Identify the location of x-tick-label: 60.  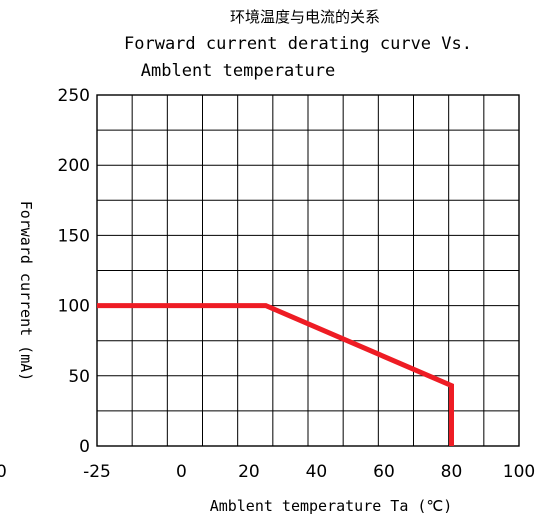
(384, 472).